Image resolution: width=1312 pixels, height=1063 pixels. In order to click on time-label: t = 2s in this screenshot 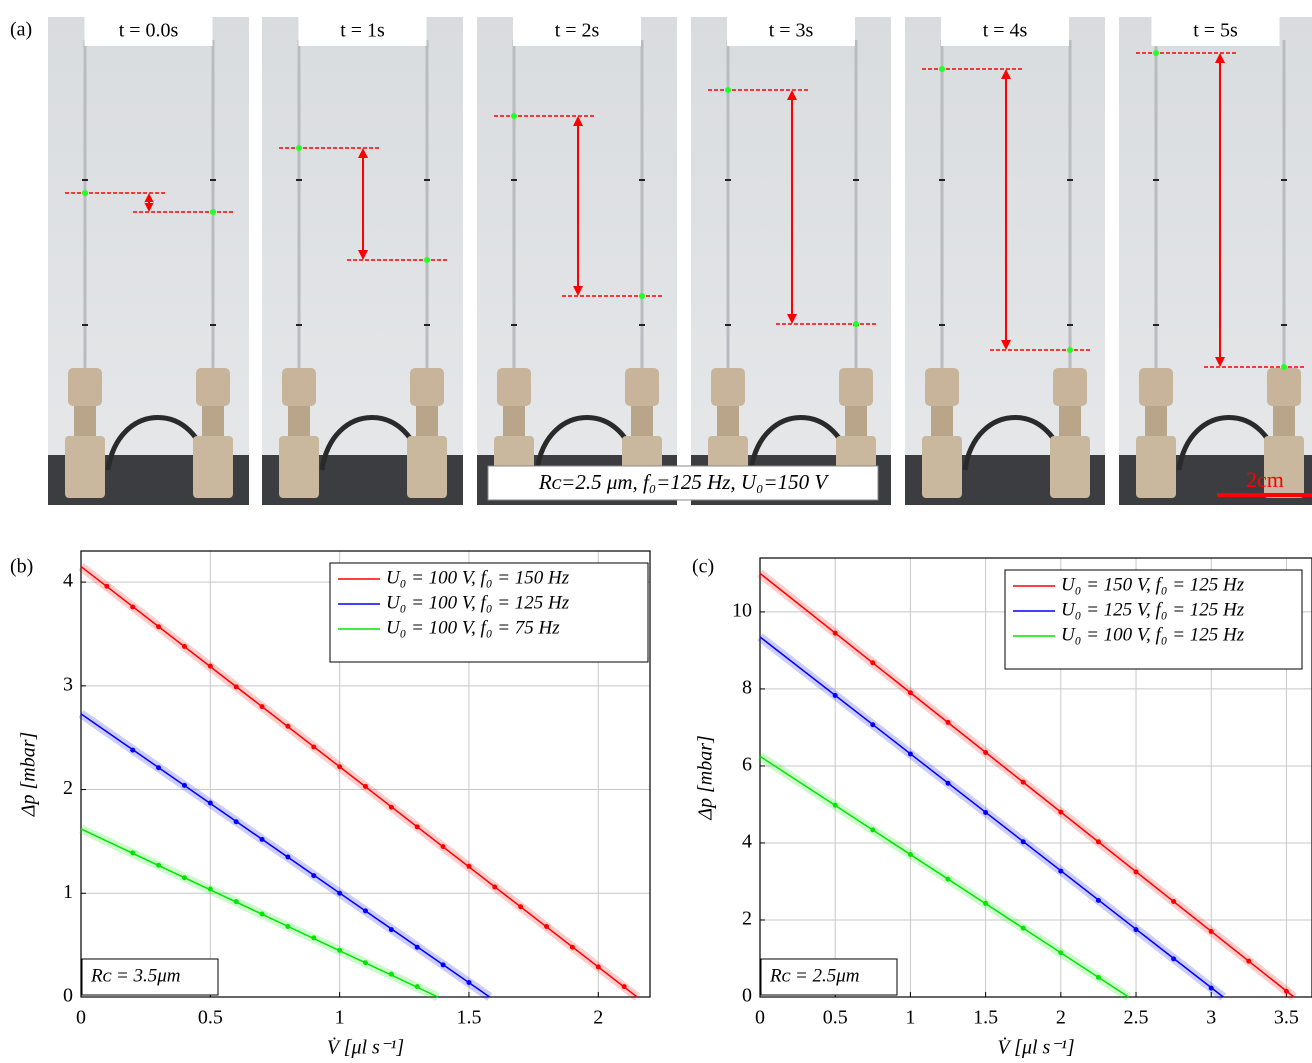, I will do `click(577, 31)`.